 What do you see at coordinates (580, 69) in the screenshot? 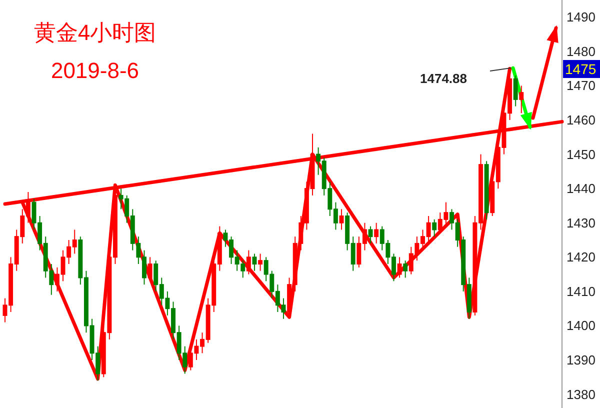
I see `text: 1475` at bounding box center [580, 69].